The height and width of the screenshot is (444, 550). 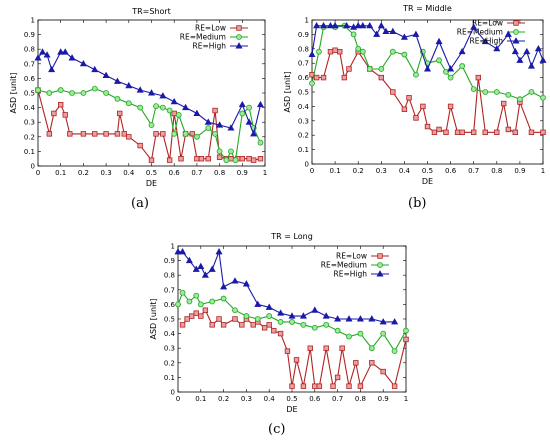 I want to click on legend-label: RE=Medium, so click(x=203, y=37).